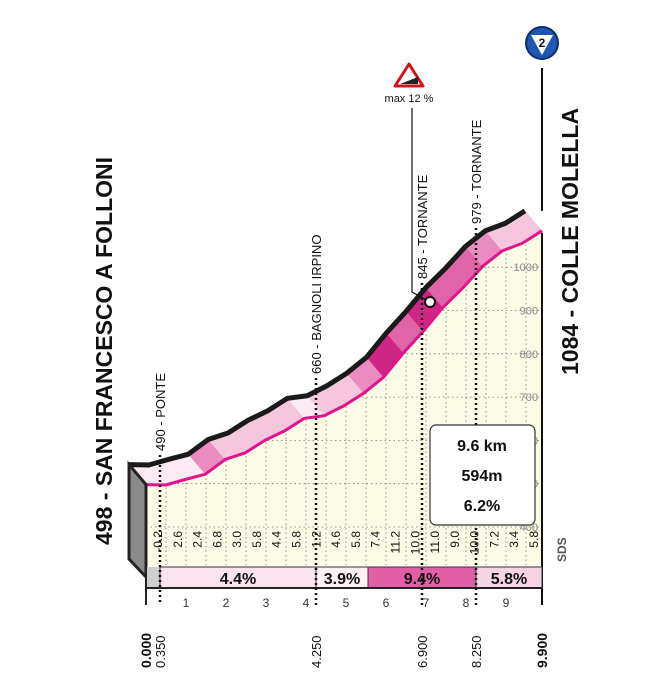  I want to click on sector-gradient-label: 5.8%, so click(509, 579).